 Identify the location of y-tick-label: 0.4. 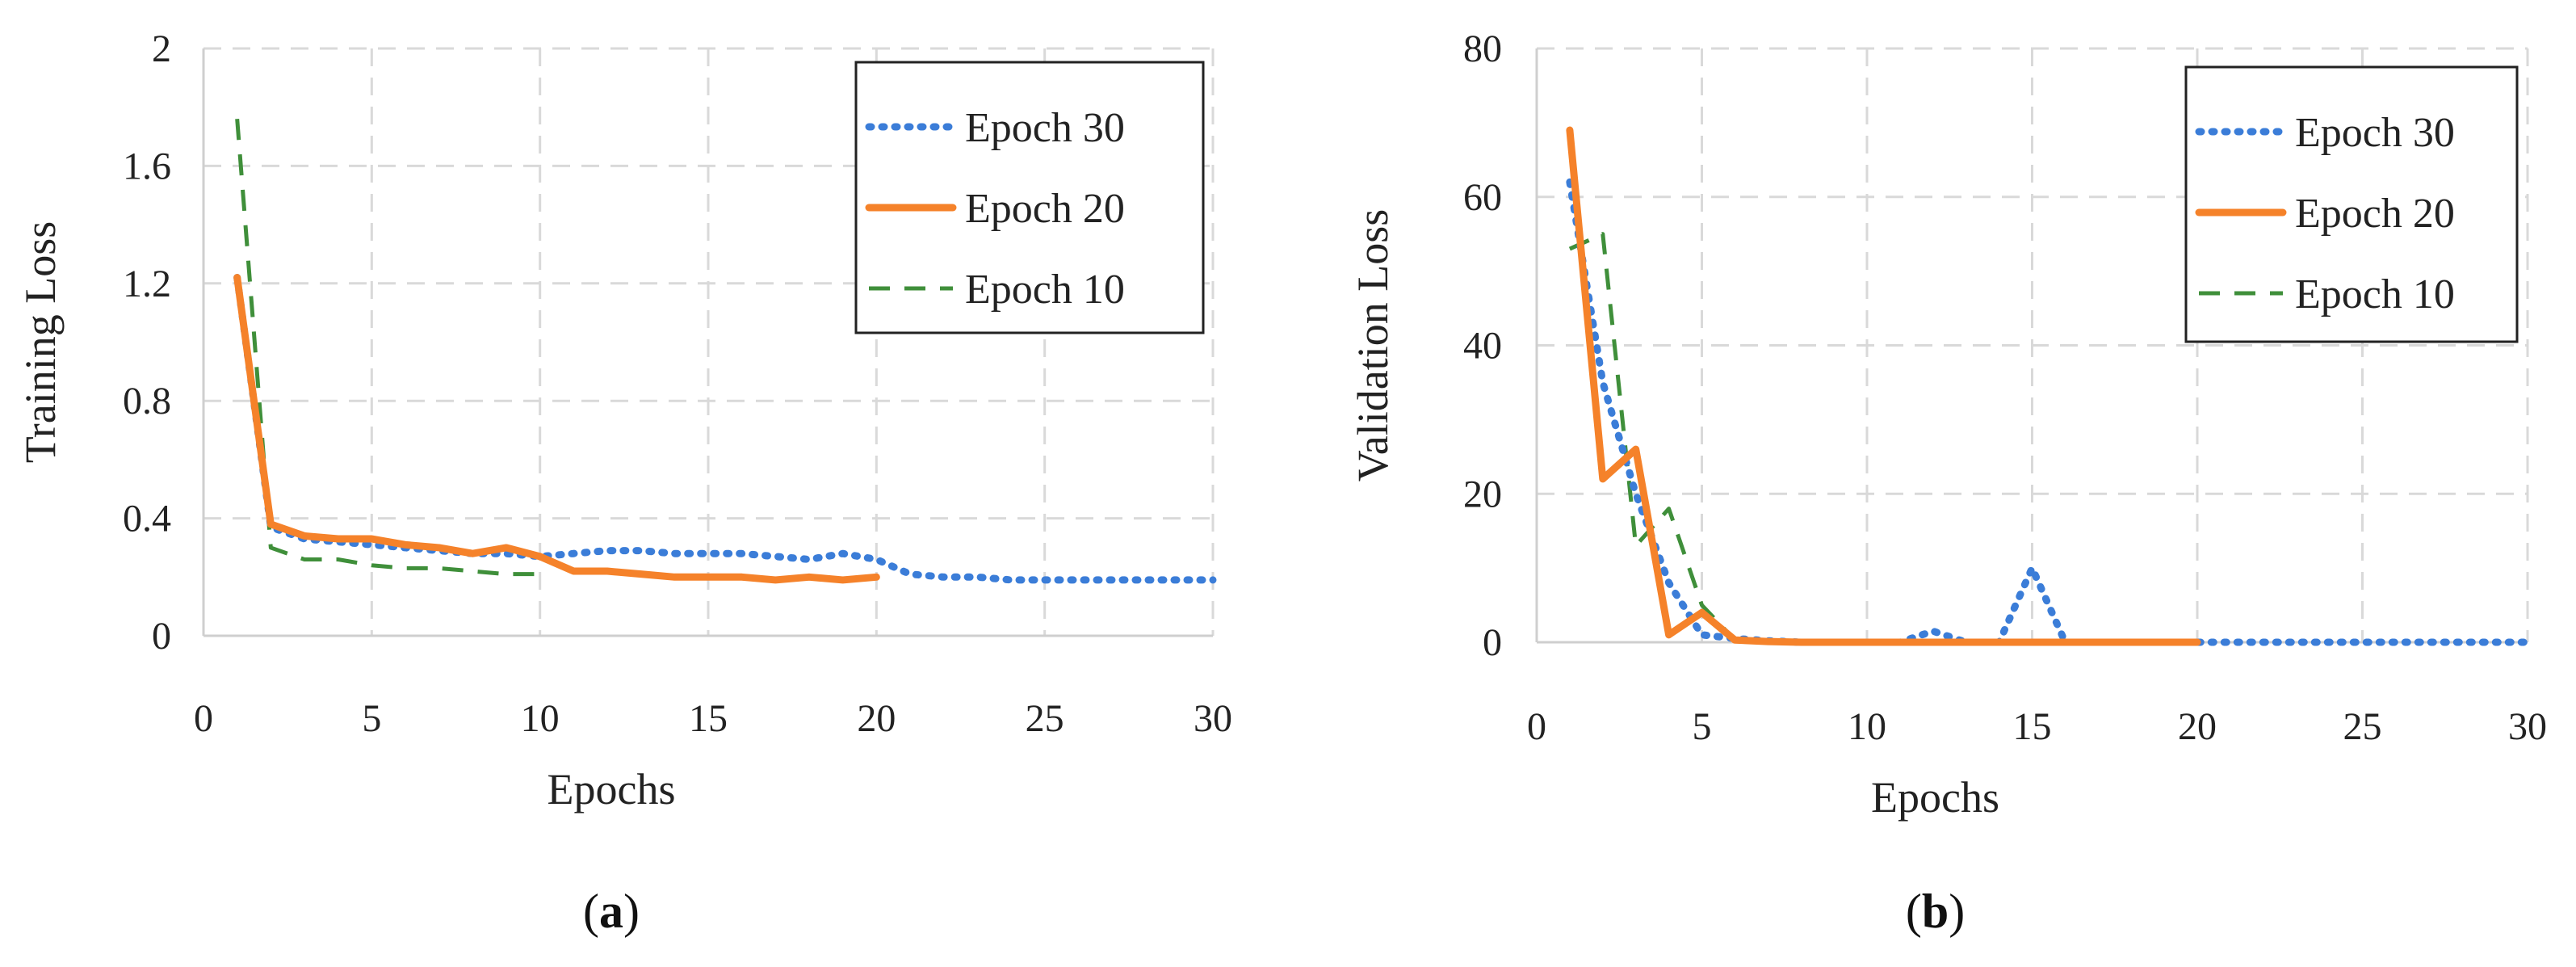
(147, 519).